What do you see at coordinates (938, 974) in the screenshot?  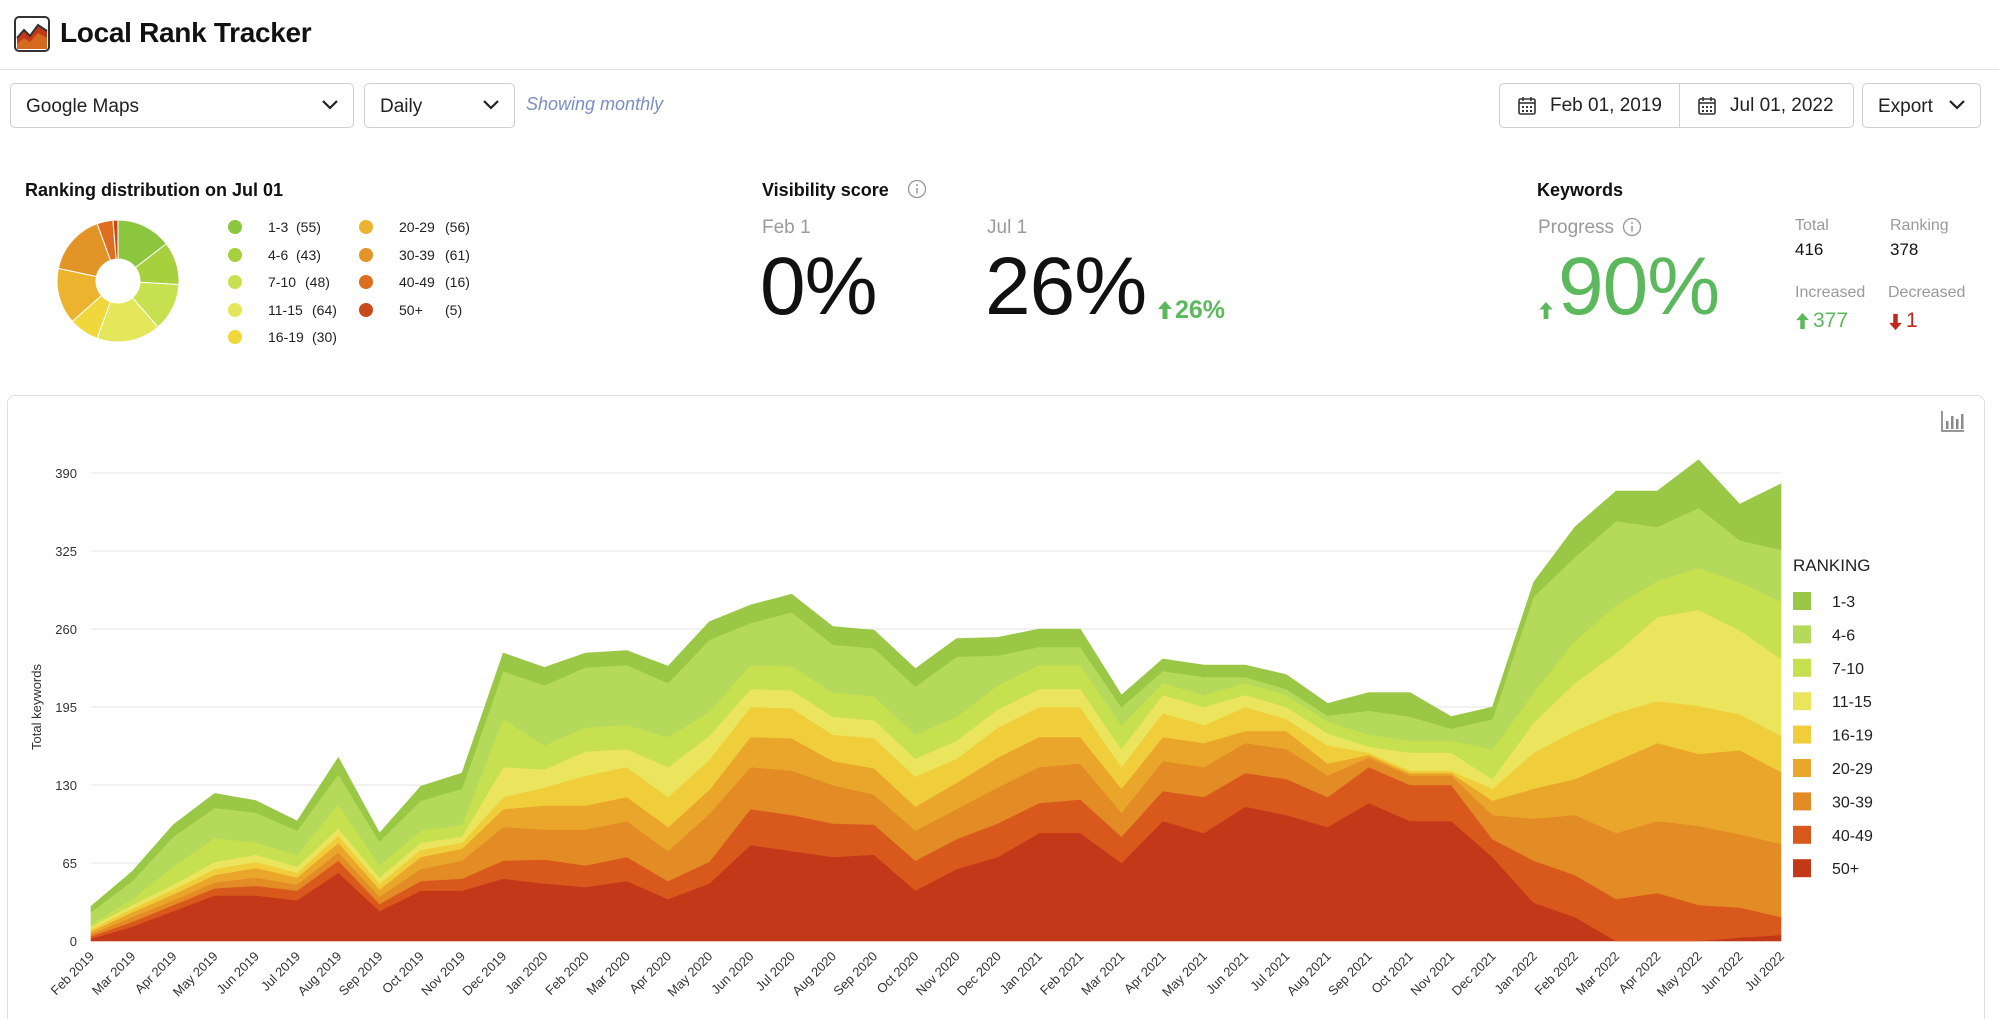 I see `x-tick-label: Nov 2020` at bounding box center [938, 974].